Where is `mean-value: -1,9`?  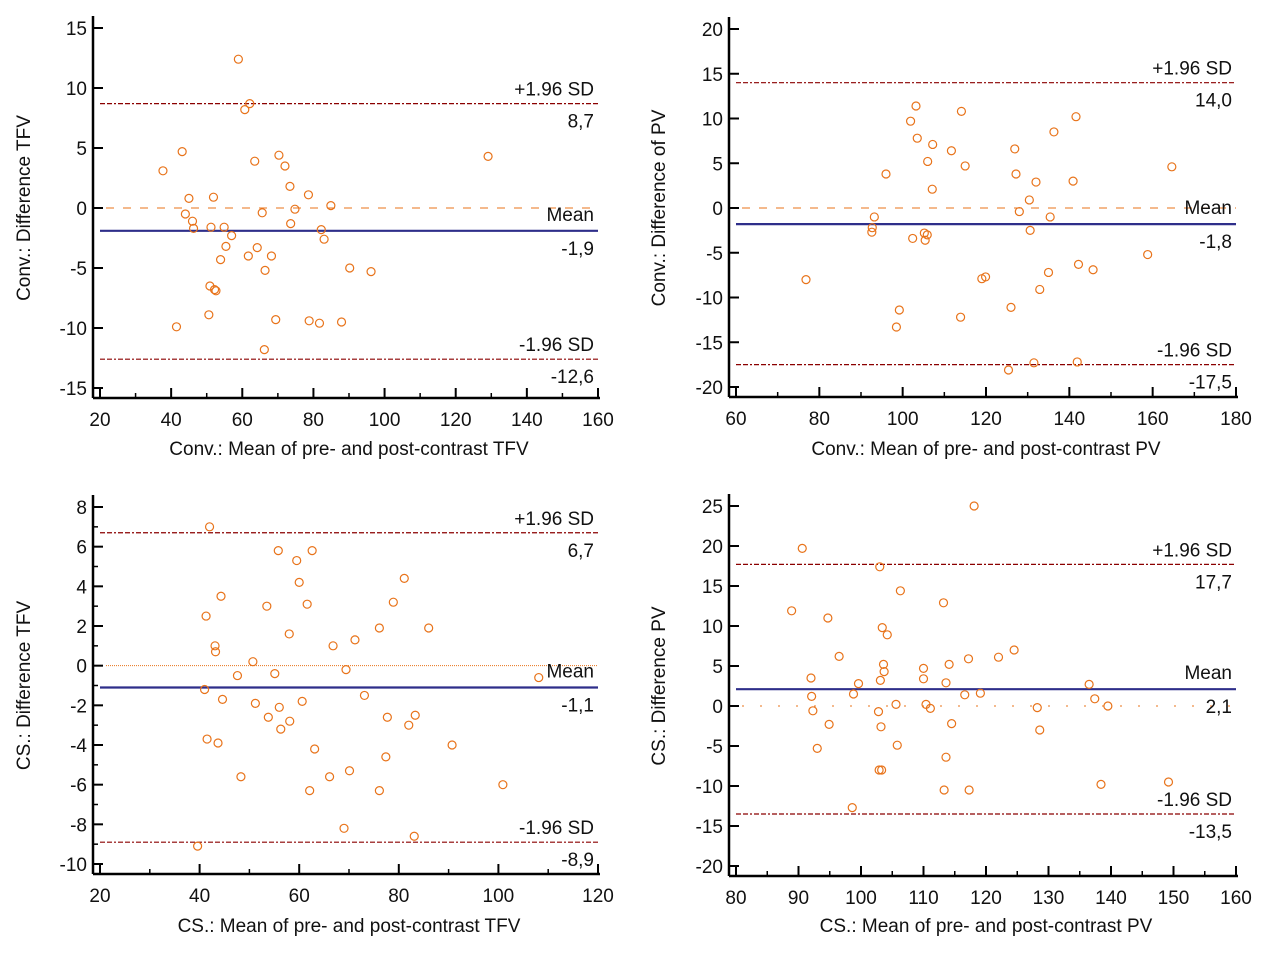
mean-value: -1,9 is located at coordinates (577, 249).